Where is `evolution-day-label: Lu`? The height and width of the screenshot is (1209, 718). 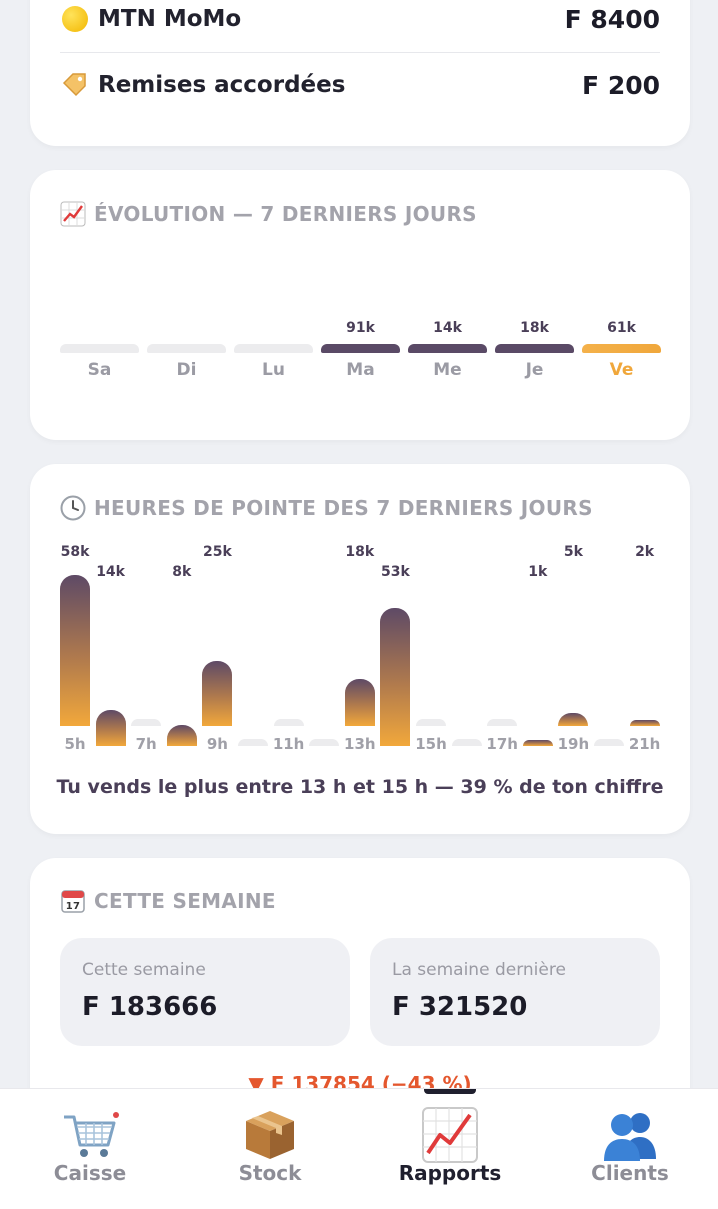 evolution-day-label: Lu is located at coordinates (273, 370).